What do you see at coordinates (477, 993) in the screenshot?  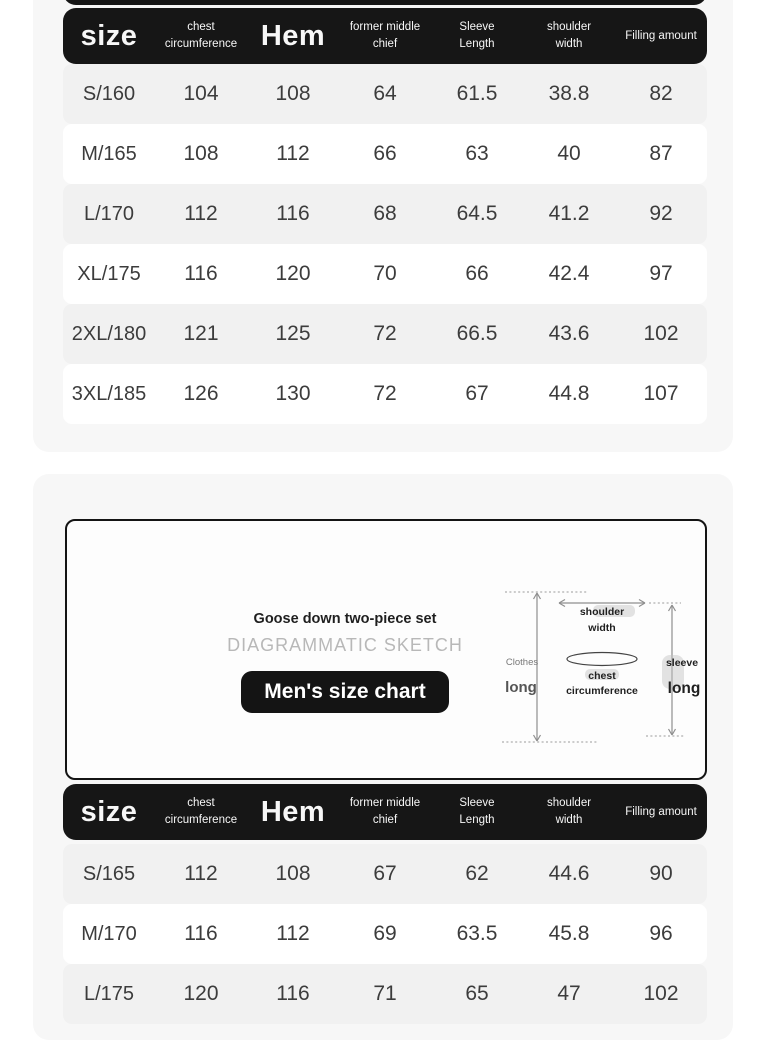 I see `measurement-cell: 65` at bounding box center [477, 993].